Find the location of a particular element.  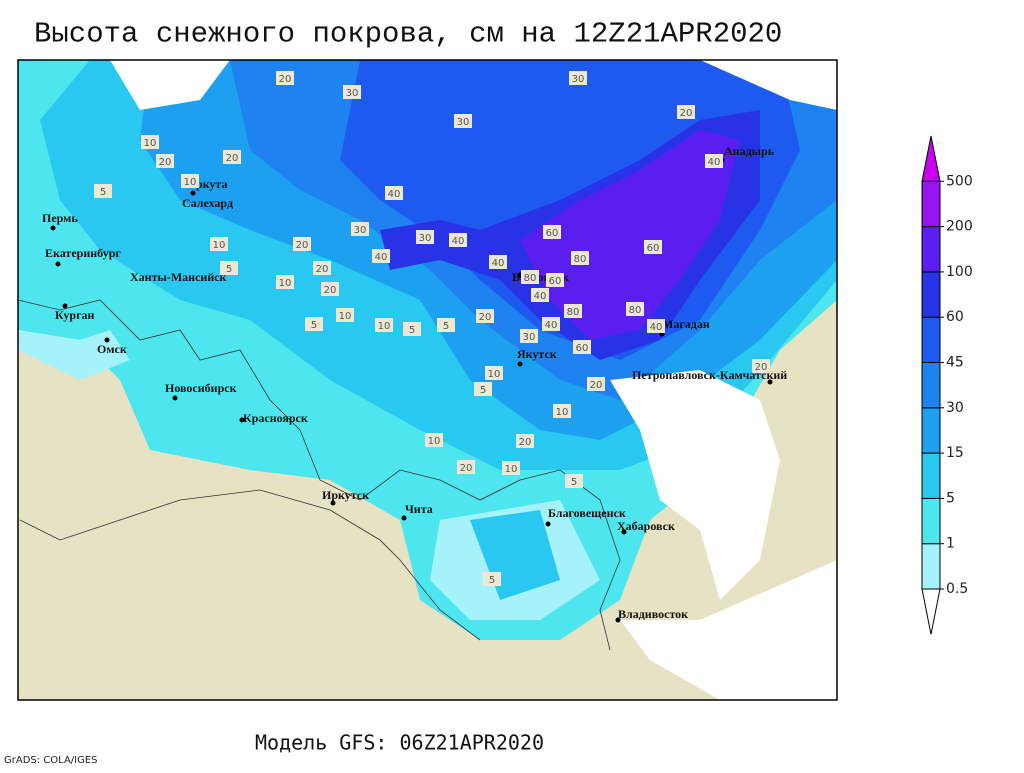

city-label: Омск is located at coordinates (112, 349).